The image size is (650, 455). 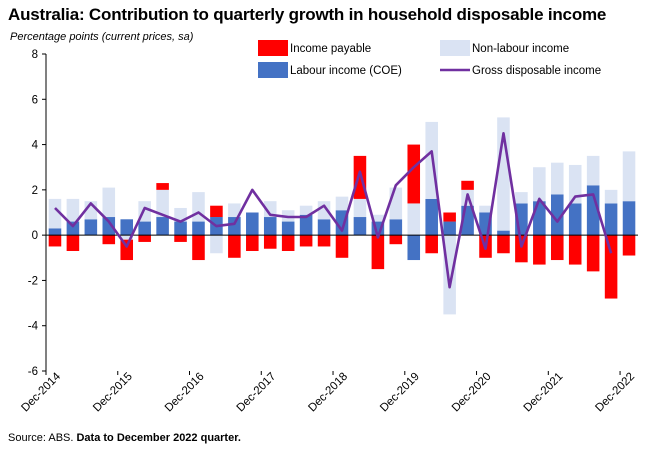 What do you see at coordinates (520, 49) in the screenshot?
I see `legend-label-non-labour-income: Non-labour income` at bounding box center [520, 49].